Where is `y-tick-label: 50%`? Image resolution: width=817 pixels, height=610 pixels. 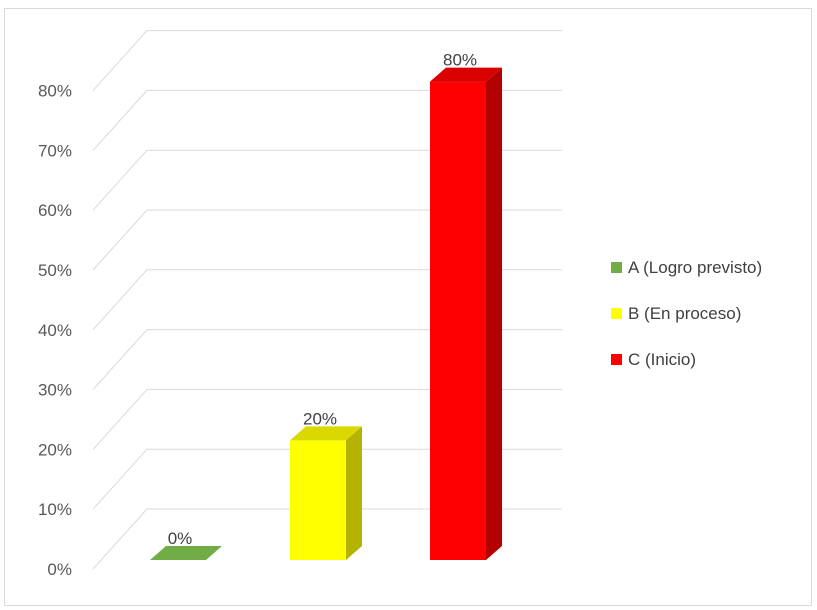 y-tick-label: 50% is located at coordinates (55, 270).